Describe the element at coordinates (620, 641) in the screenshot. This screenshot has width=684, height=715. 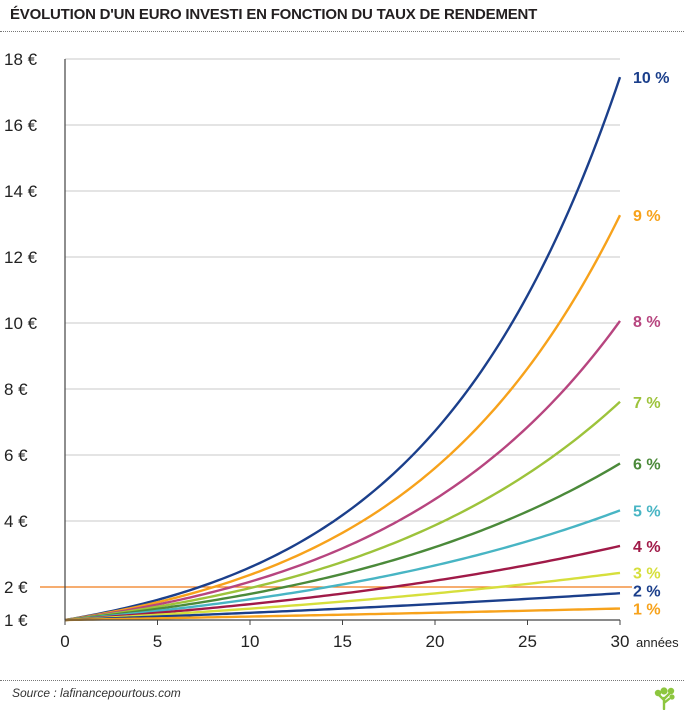
I see `x-tick-label: 30` at that location.